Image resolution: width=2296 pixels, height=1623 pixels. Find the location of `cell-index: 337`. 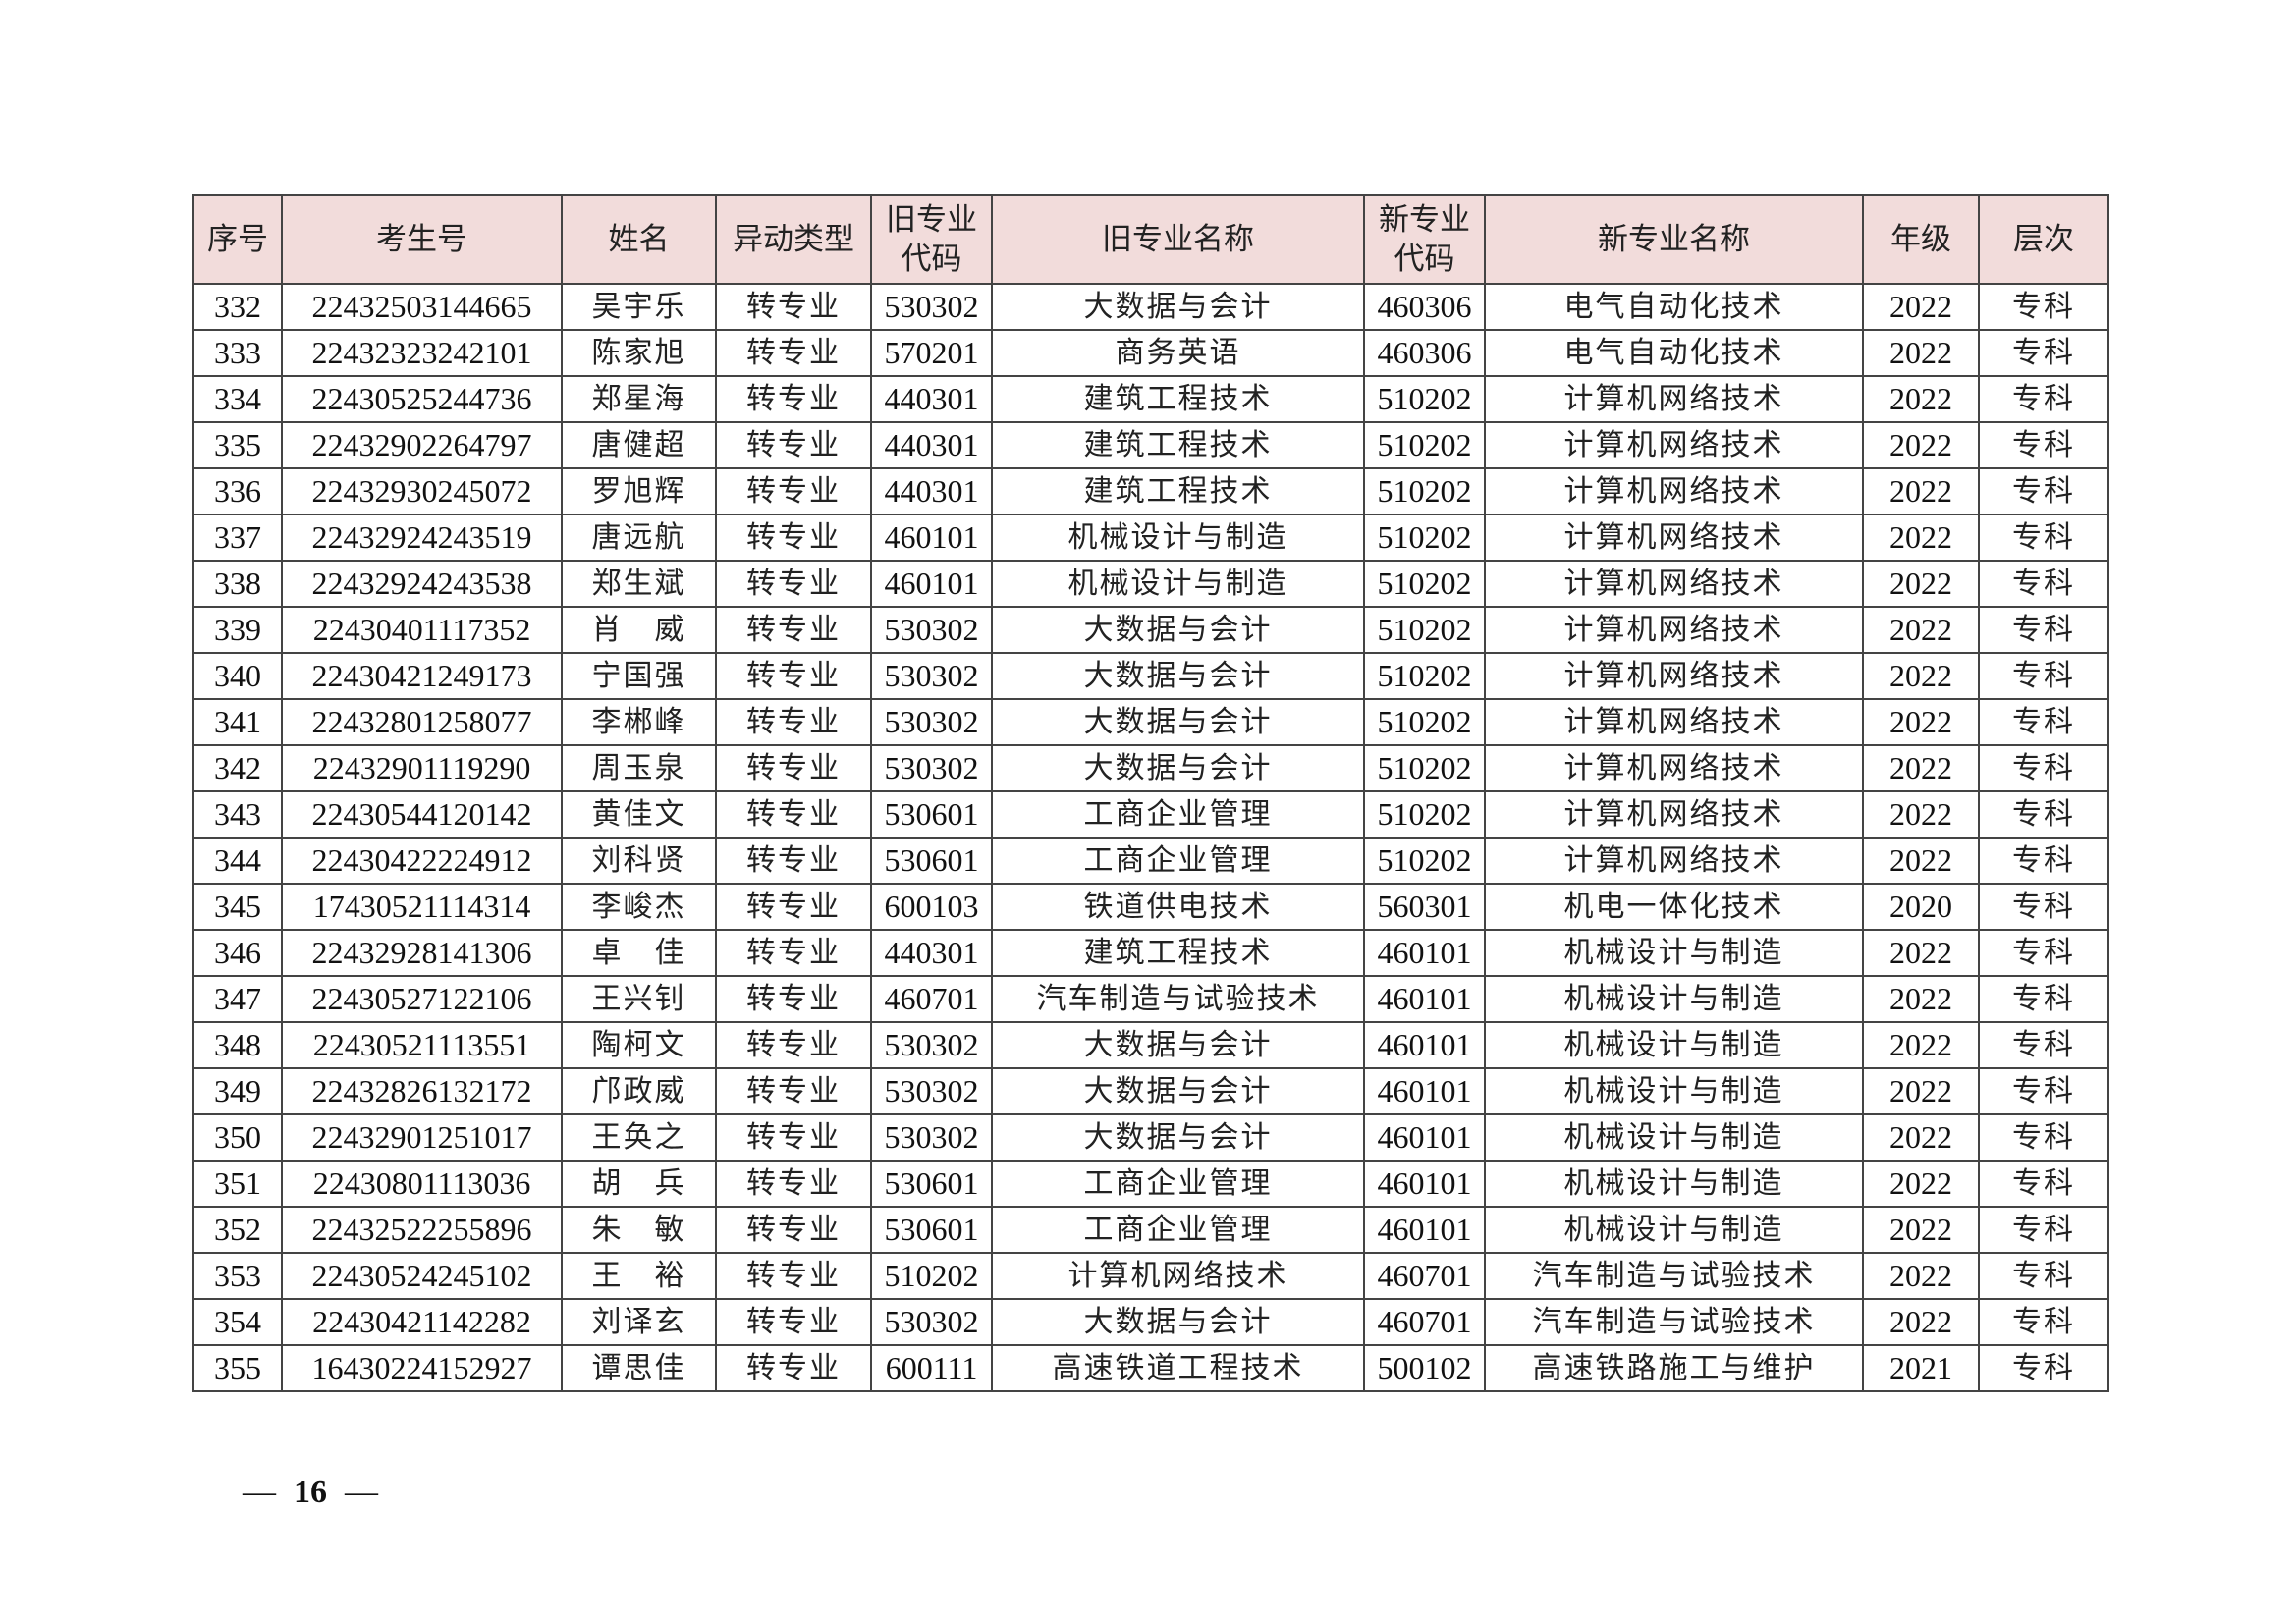

cell-index: 337 is located at coordinates (237, 538).